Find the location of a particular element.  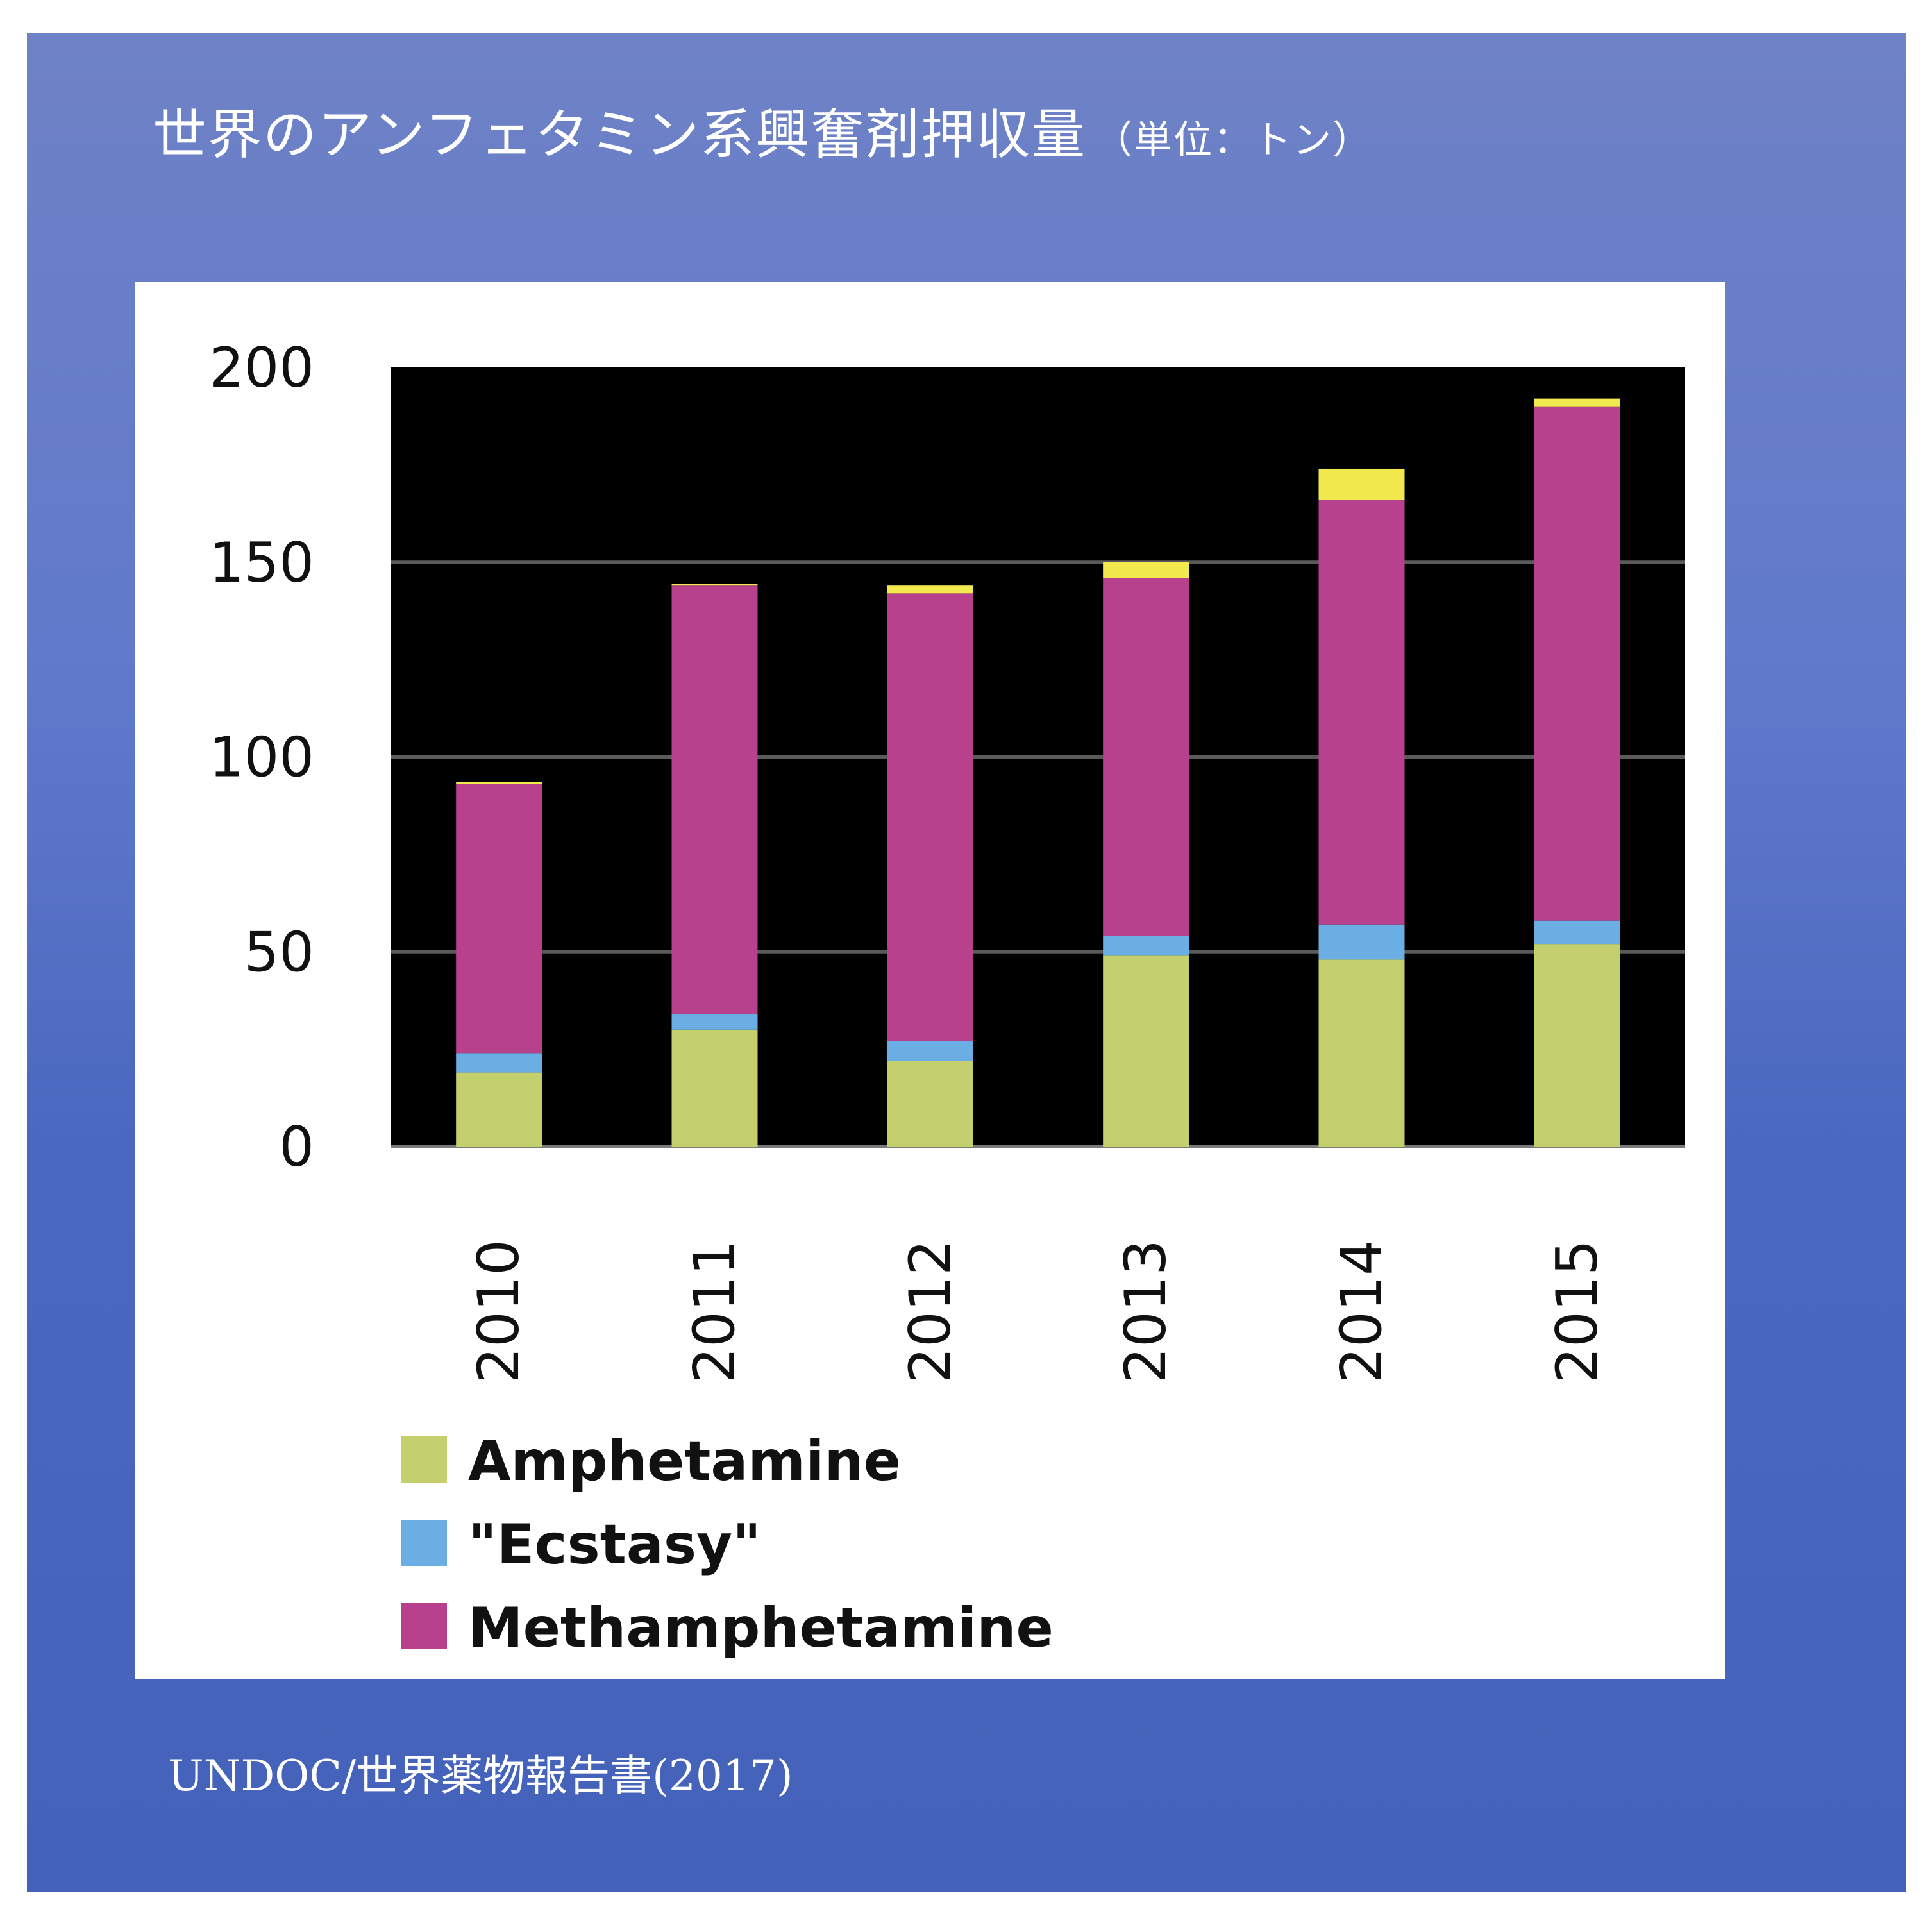

bar-ecstasy-2013 is located at coordinates (1146, 946).